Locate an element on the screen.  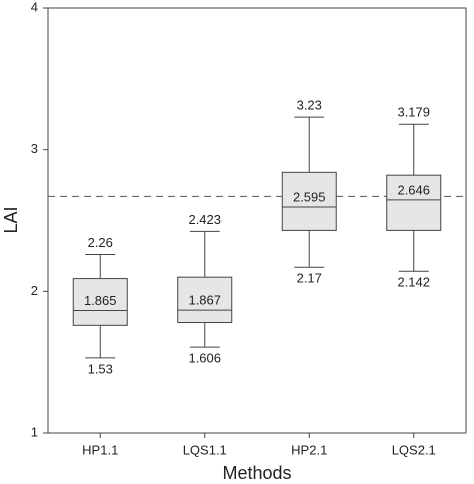
min-label: 1.53 is located at coordinates (100, 368).